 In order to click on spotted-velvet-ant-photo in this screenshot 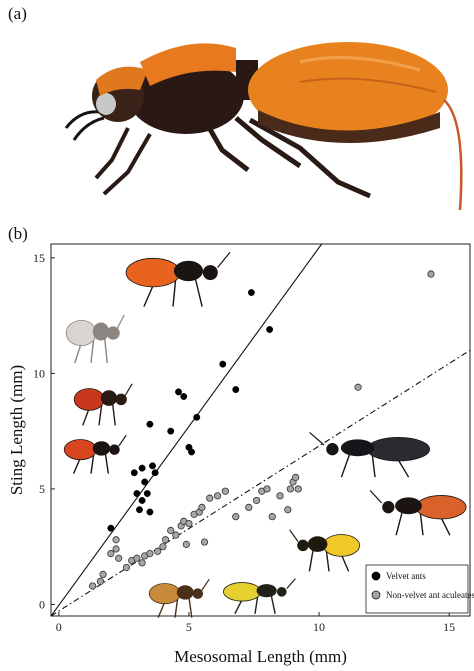, I will do `click(103, 404)`.